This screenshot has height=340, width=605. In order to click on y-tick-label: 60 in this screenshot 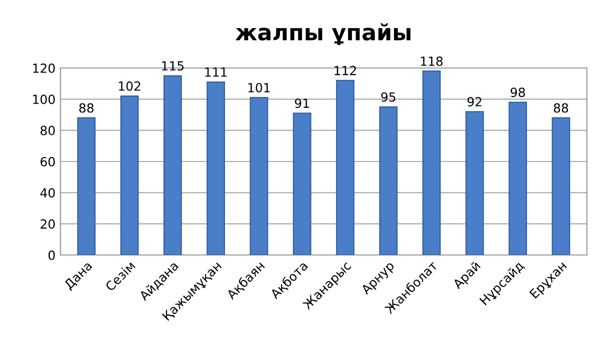, I will do `click(47, 161)`.